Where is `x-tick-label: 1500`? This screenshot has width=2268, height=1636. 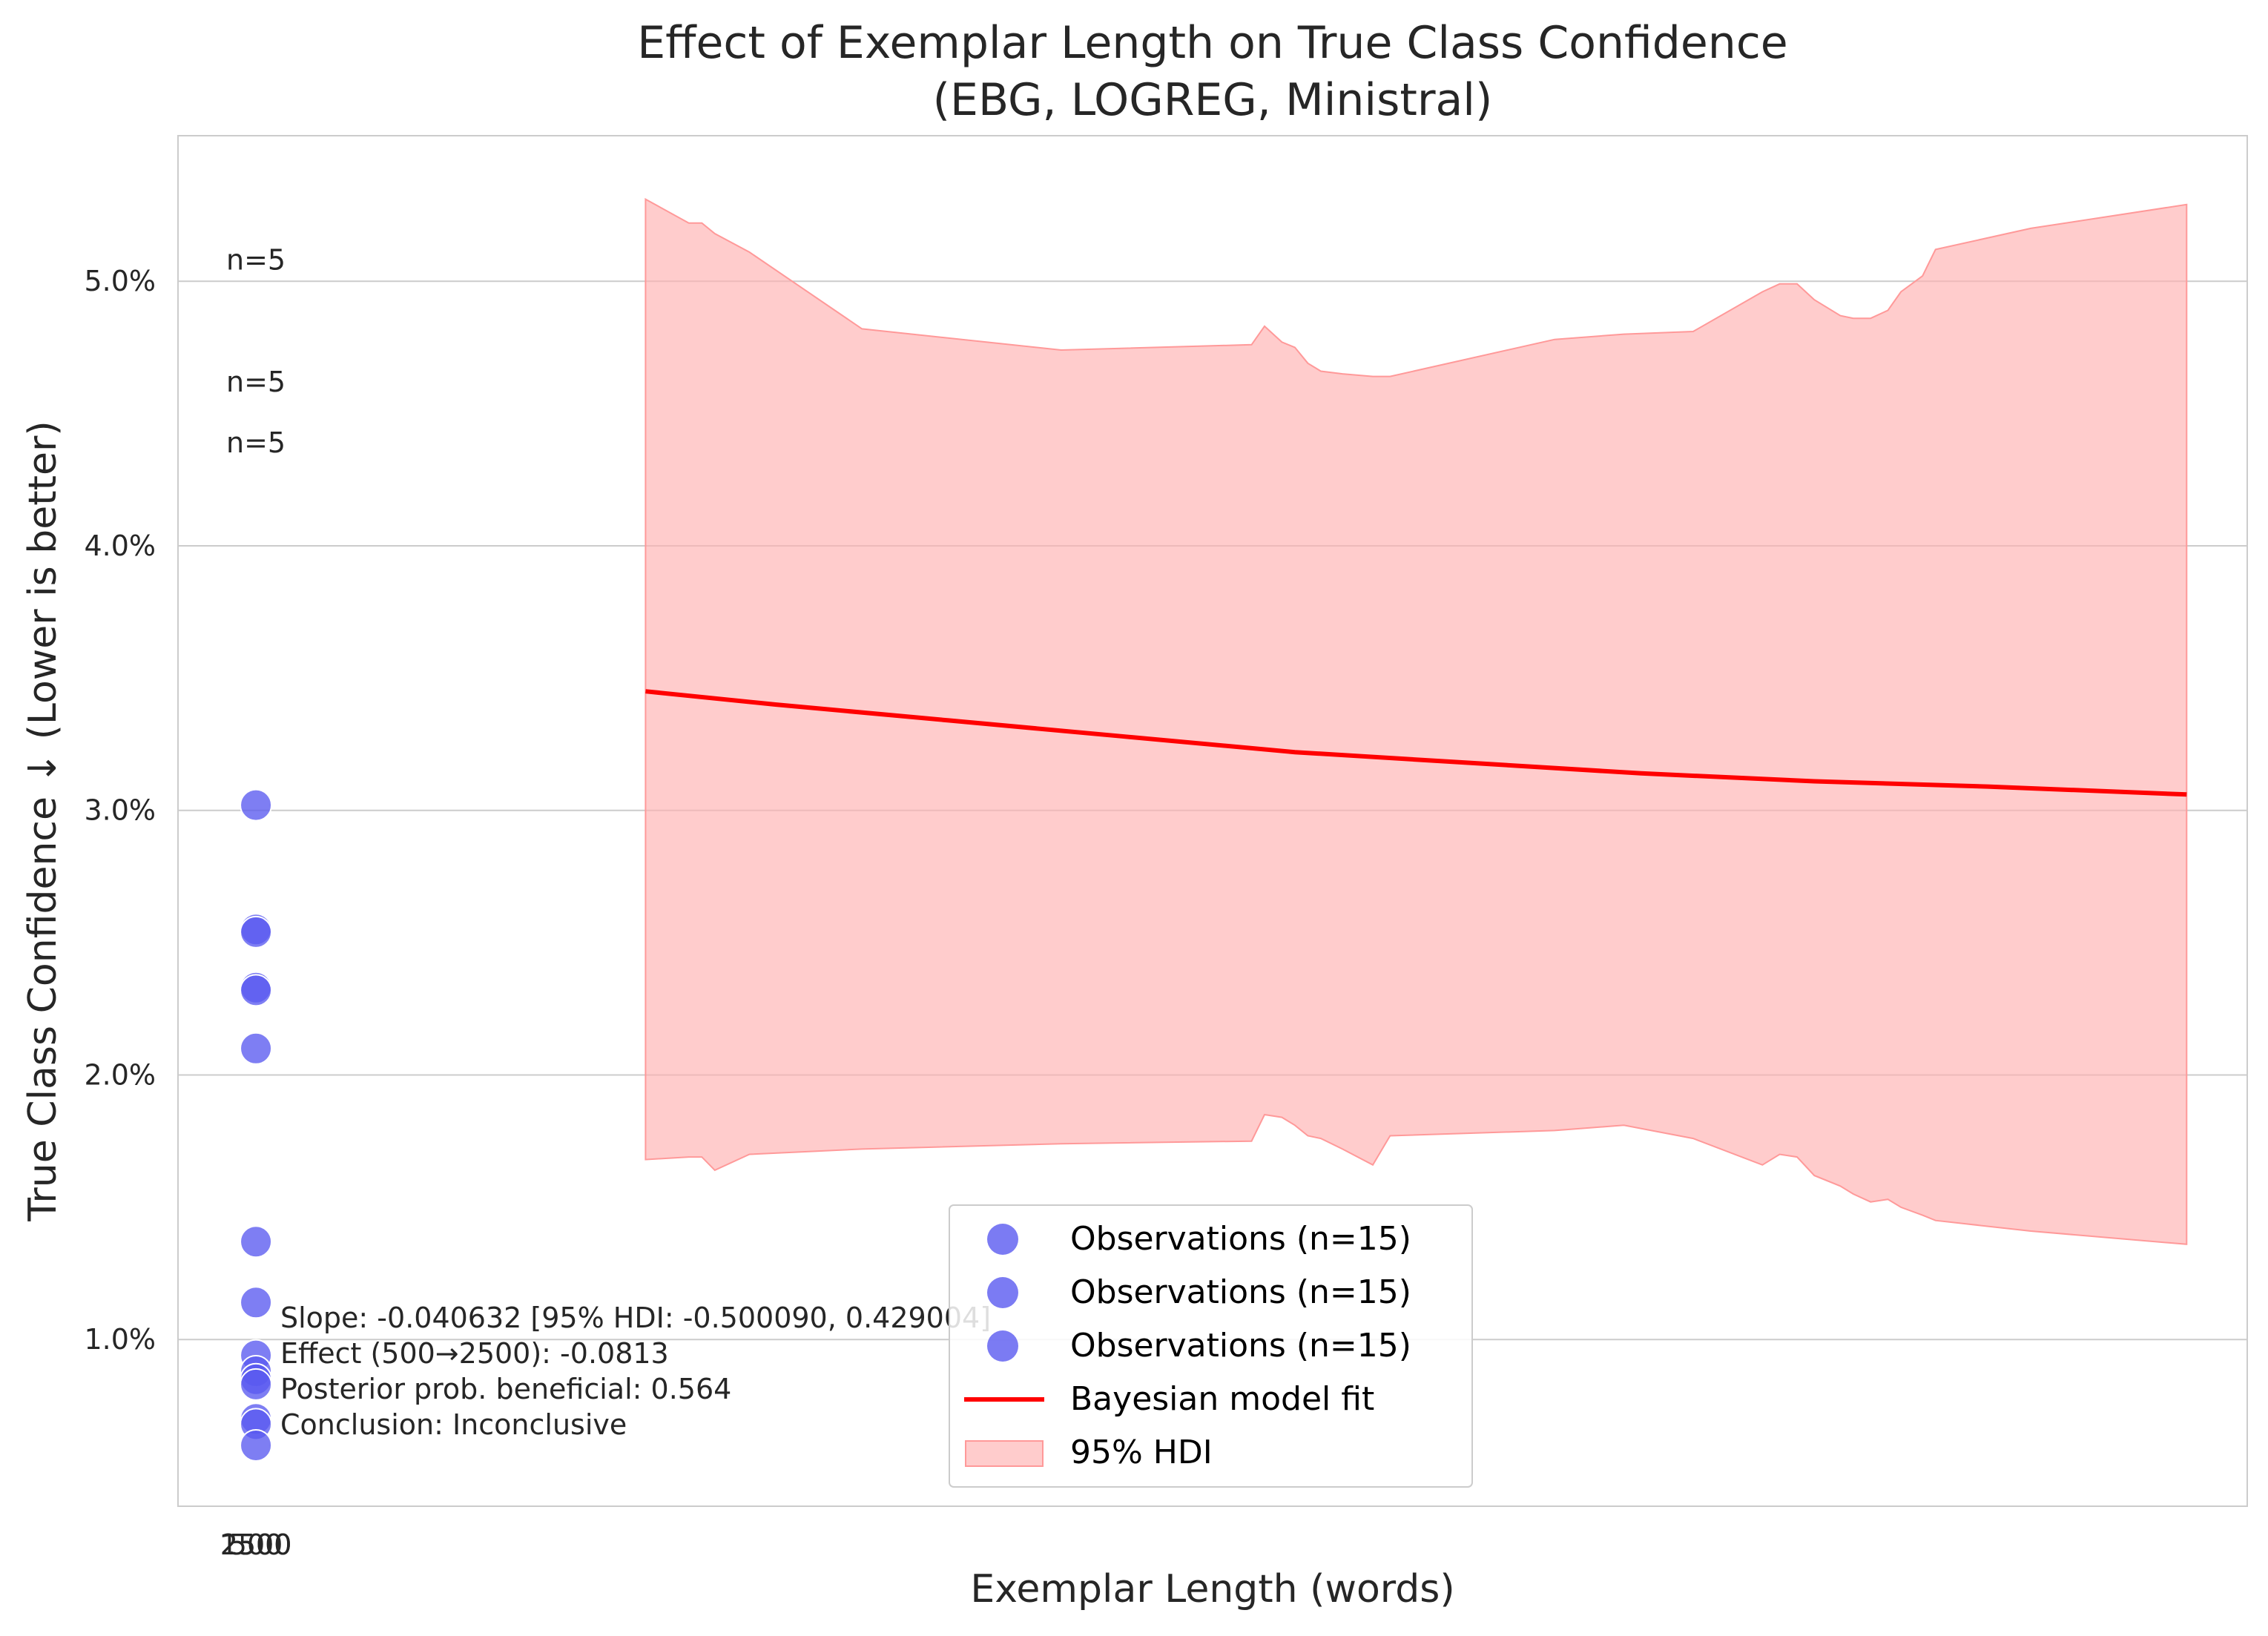
x-tick-label: 1500 is located at coordinates (256, 1545).